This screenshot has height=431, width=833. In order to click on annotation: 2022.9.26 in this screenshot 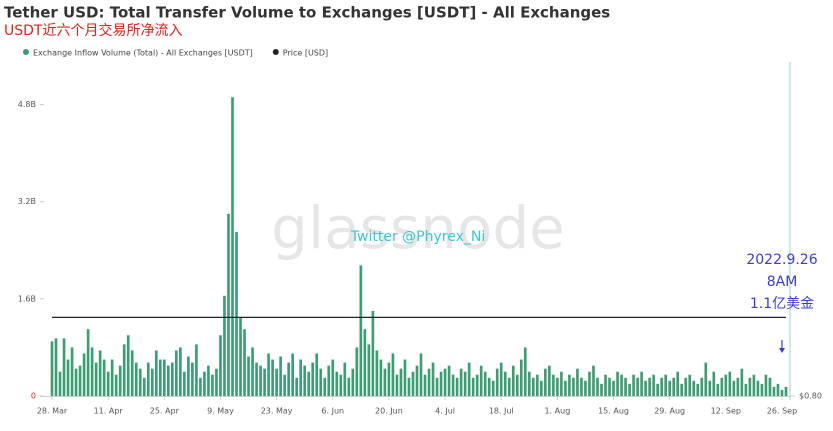, I will do `click(781, 260)`.